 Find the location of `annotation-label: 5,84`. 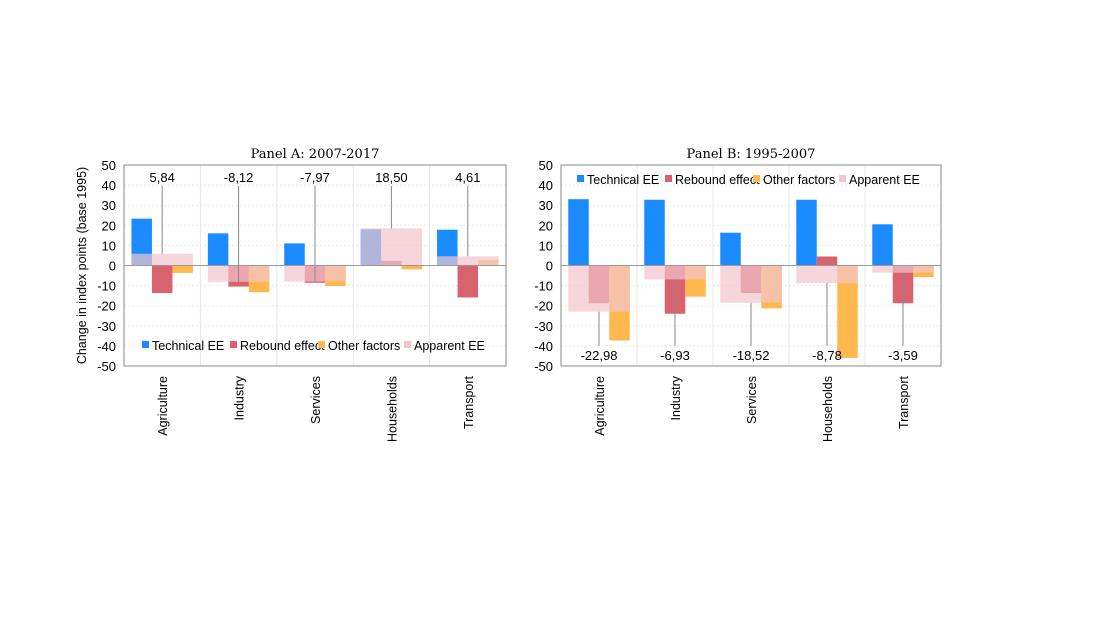

annotation-label: 5,84 is located at coordinates (162, 177).